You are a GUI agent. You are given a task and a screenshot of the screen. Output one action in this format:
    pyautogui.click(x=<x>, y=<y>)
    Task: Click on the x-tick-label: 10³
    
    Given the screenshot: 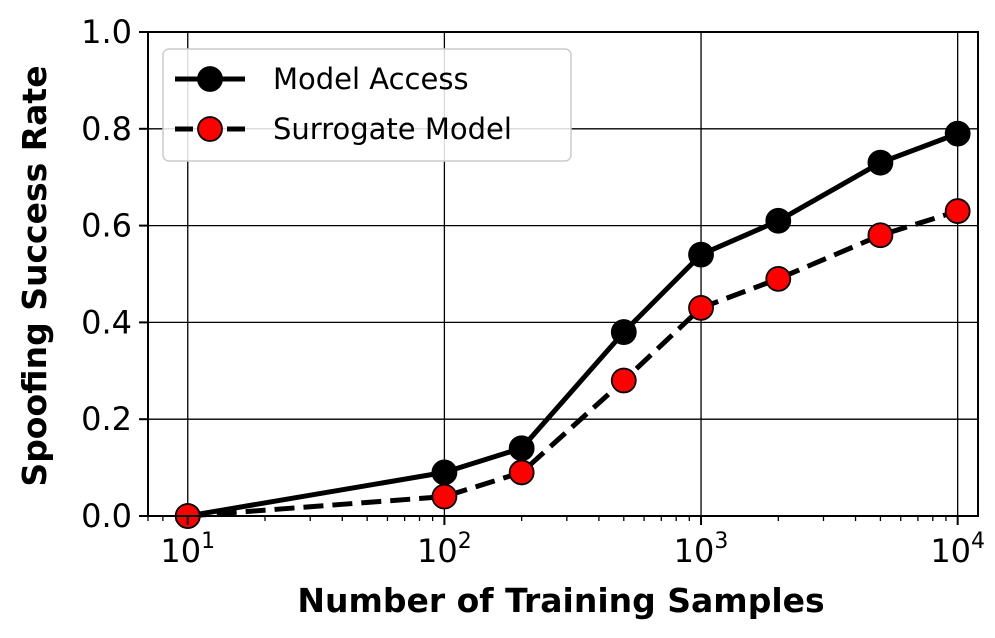 What is the action you would take?
    pyautogui.click(x=701, y=549)
    